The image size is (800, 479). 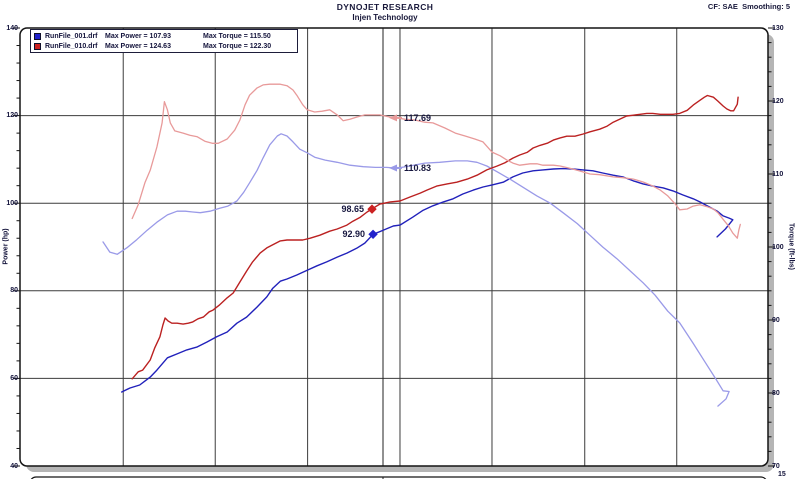 I want to click on header-title: DYNOJET RESEARCH, so click(x=385, y=7).